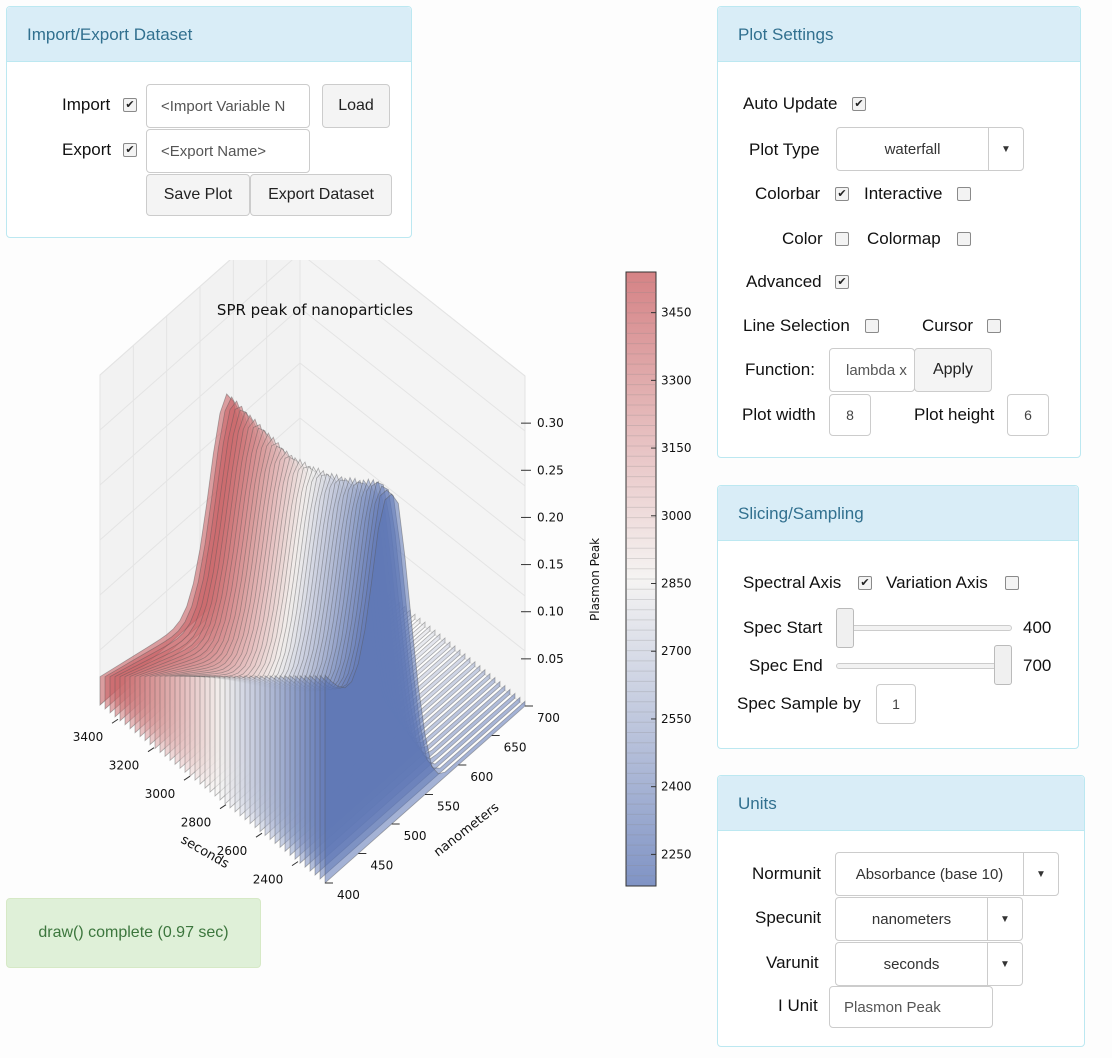 Image resolution: width=1112 pixels, height=1058 pixels. Describe the element at coordinates (425, 688) in the screenshot. I see `waterfall-trace` at that location.